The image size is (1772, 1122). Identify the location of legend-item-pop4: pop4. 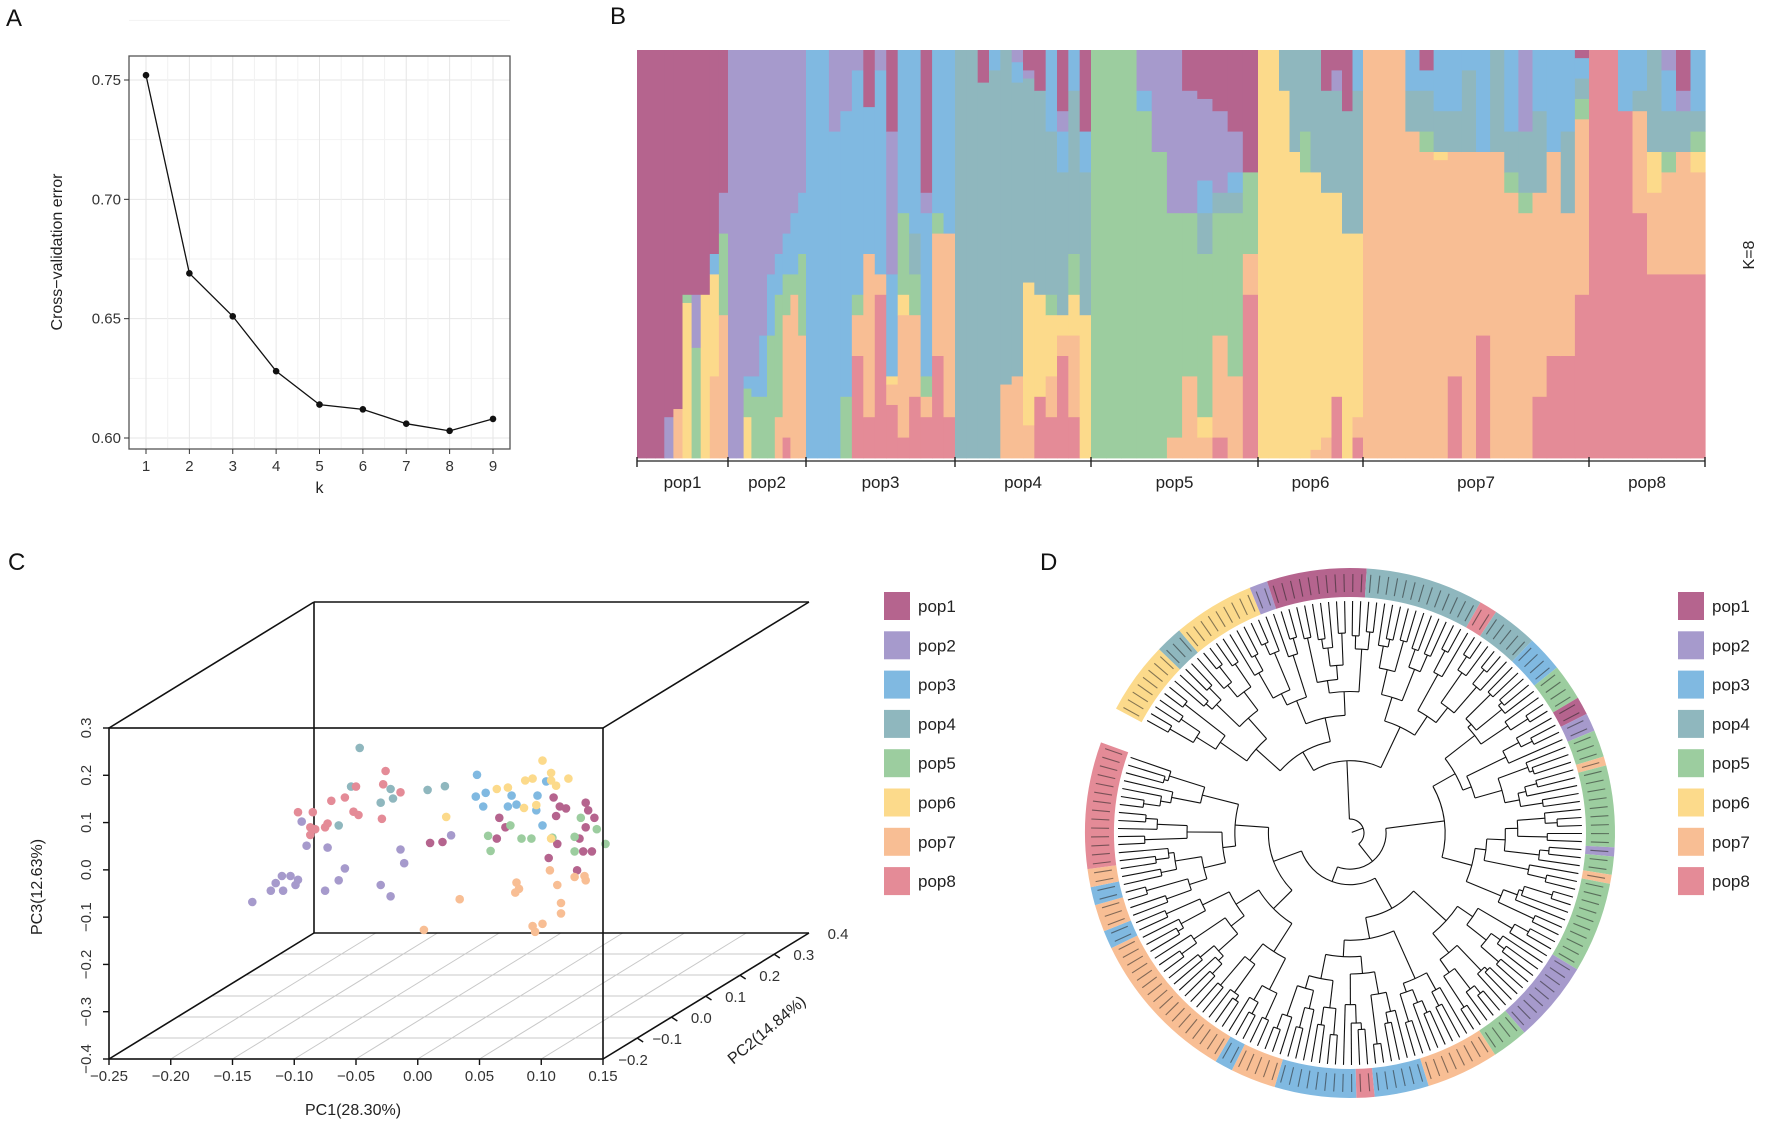
(1714, 723).